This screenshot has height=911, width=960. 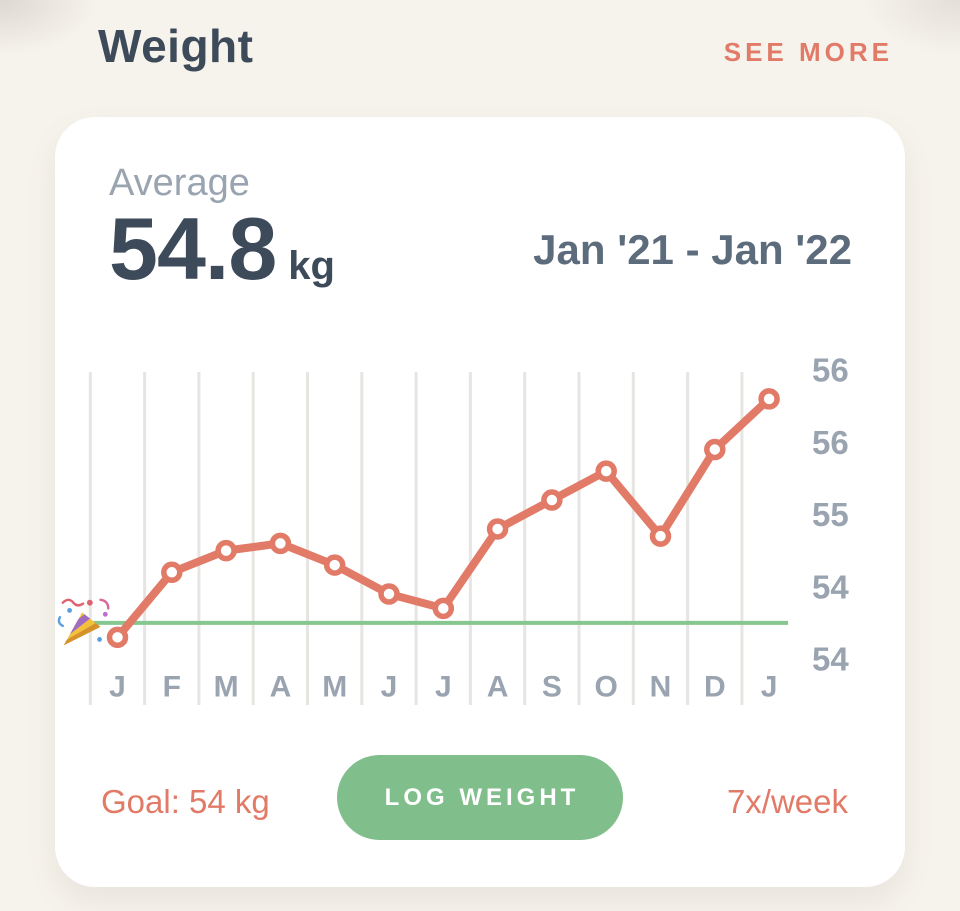 I want to click on log-weight-button: LOG WEIGHT, so click(x=480, y=797).